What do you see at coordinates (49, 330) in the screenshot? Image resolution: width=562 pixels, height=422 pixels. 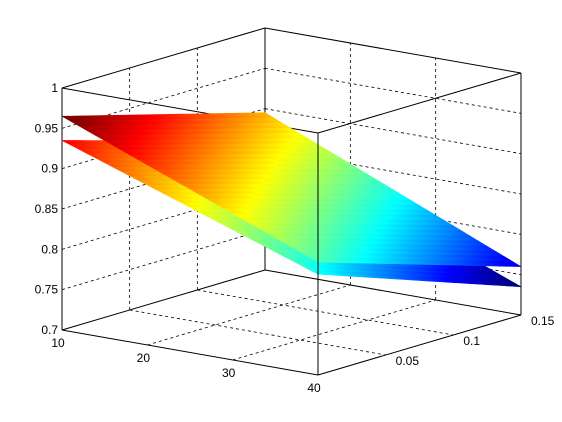 I see `z-tick-label: 0.7` at bounding box center [49, 330].